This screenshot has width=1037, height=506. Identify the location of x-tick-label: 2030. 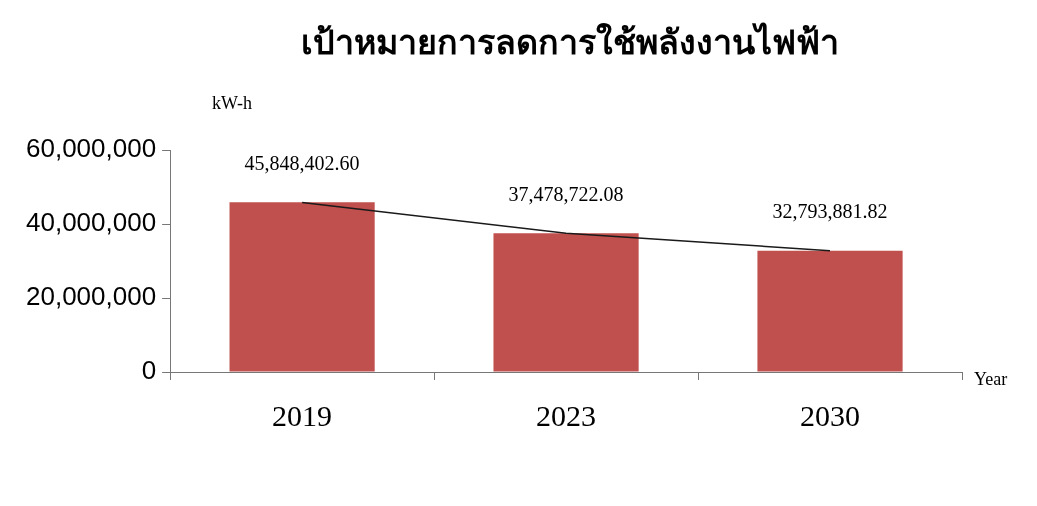
(830, 415).